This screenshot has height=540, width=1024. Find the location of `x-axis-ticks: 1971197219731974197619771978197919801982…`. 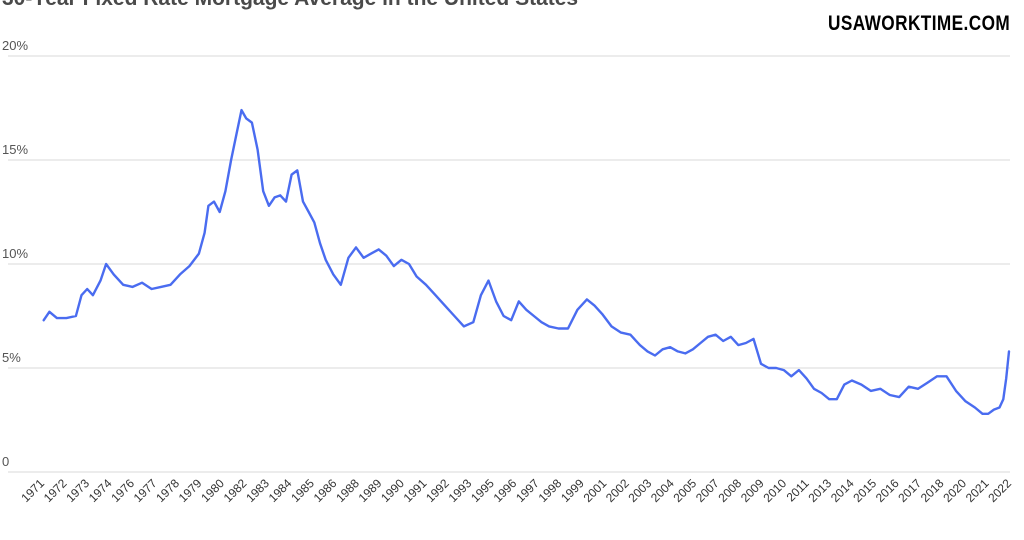

x-axis-ticks: 1971197219731974197619771978197919801982… is located at coordinates (516, 490).